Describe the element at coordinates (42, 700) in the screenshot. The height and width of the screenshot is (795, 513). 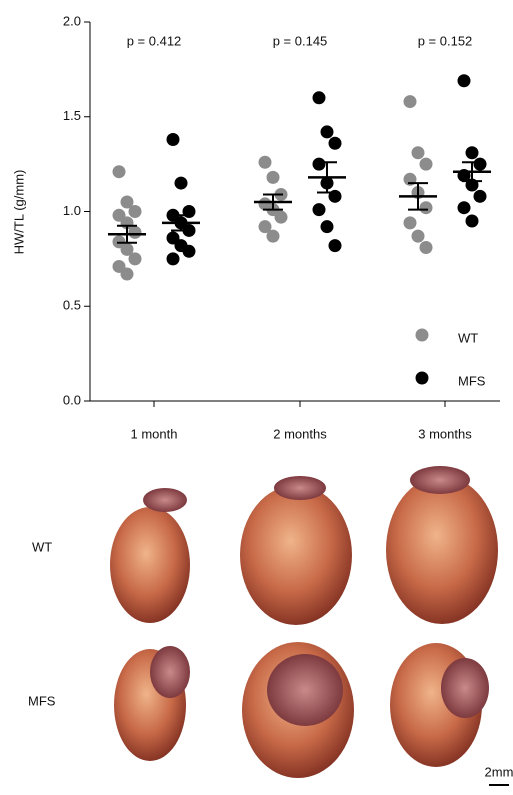
I see `row-label: MFS` at that location.